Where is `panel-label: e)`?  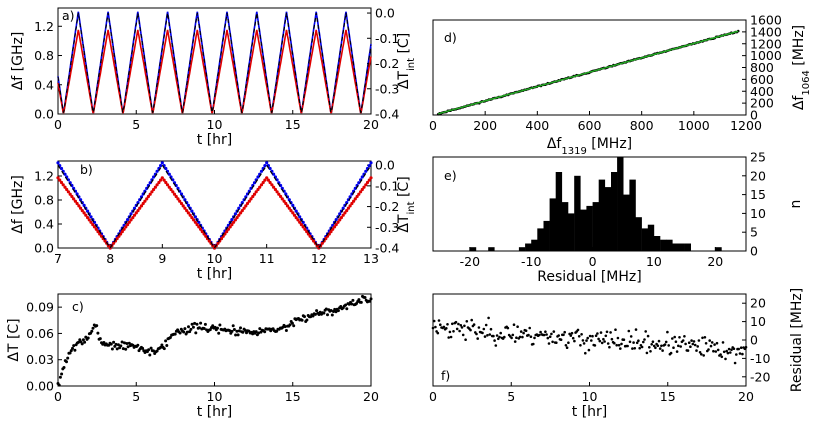
panel-label: e) is located at coordinates (450, 175).